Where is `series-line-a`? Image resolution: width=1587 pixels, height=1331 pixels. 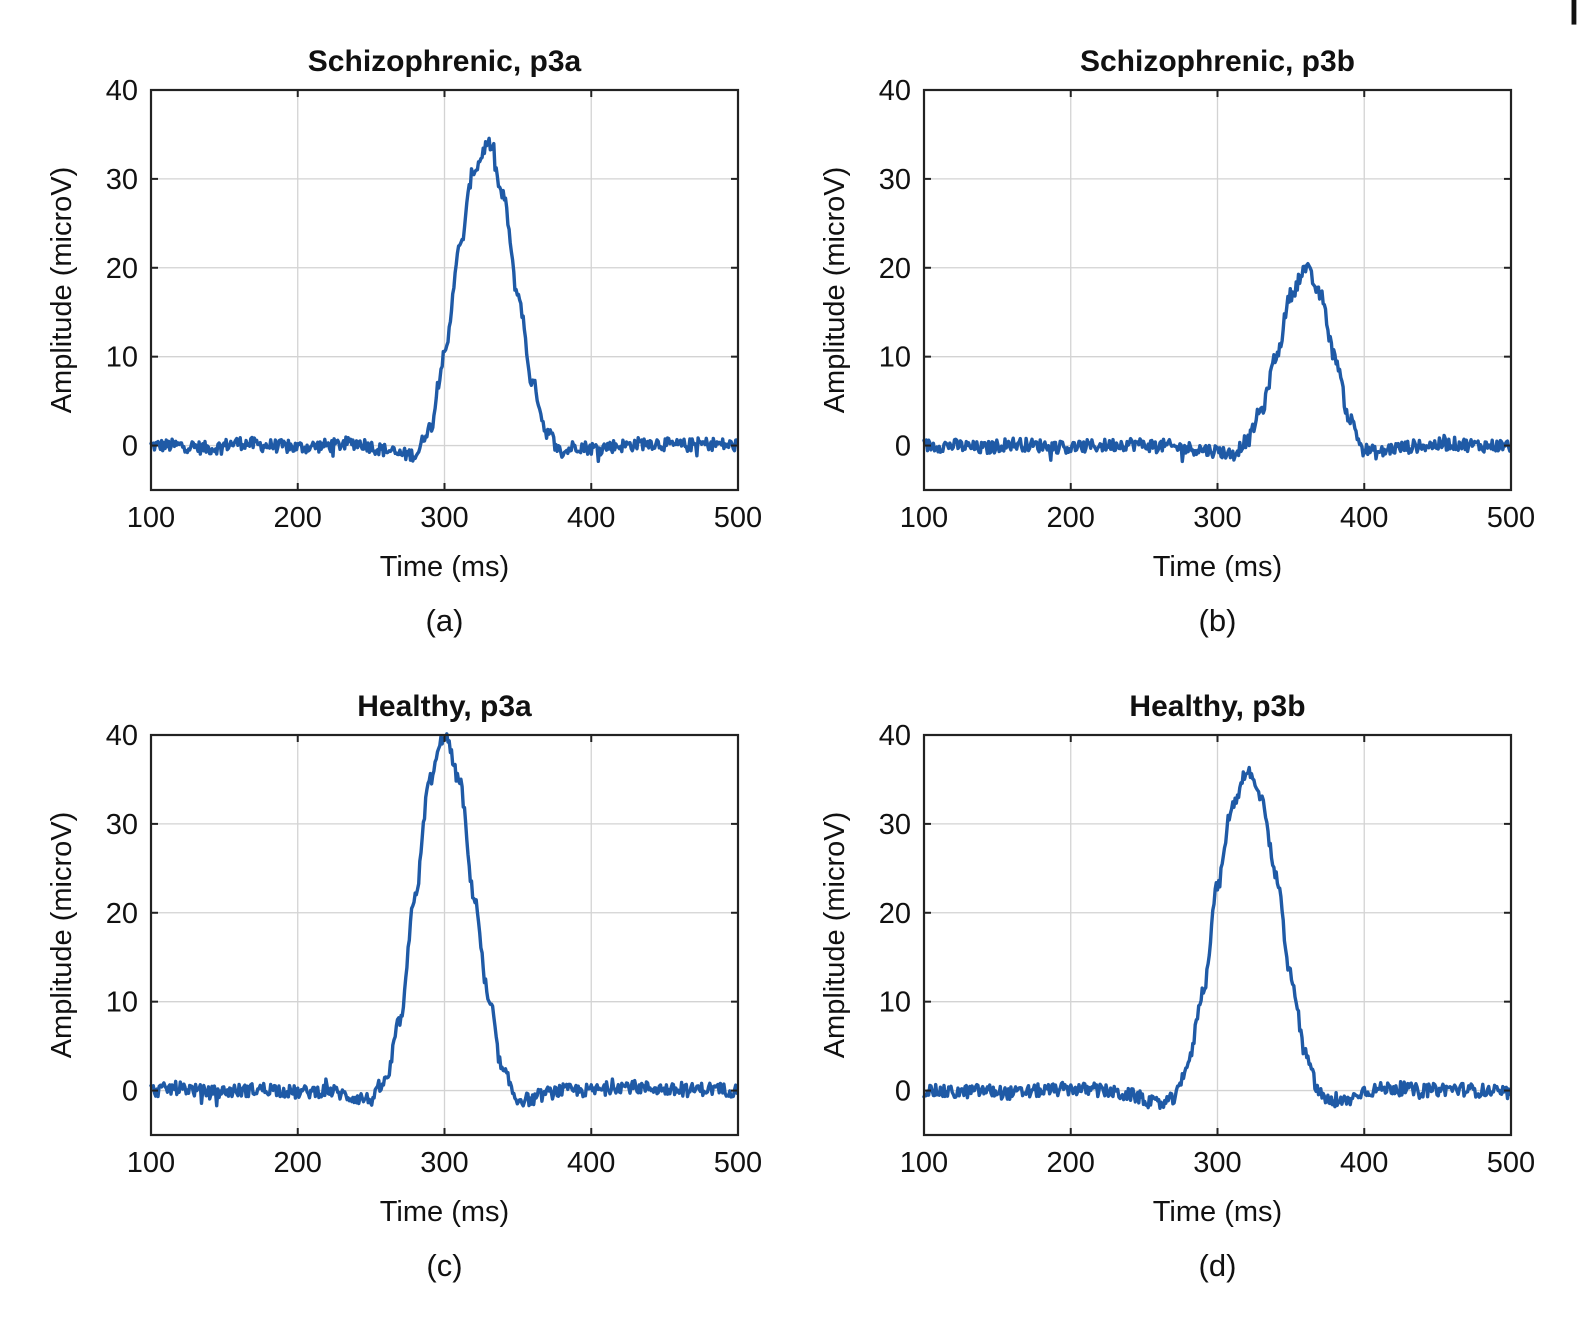
series-line-a is located at coordinates (444, 299).